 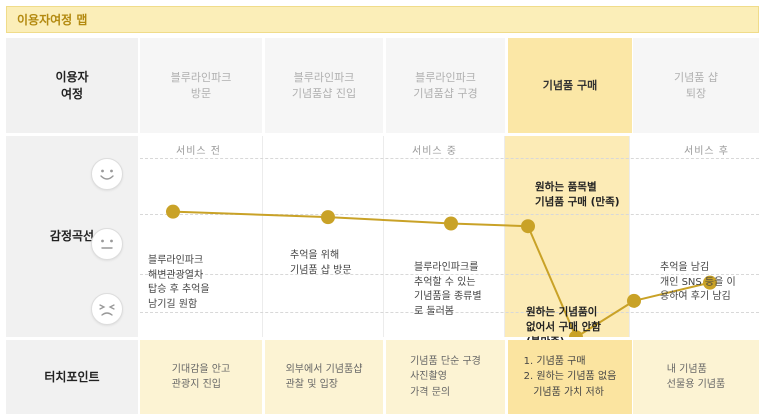 What do you see at coordinates (449, 312) in the screenshot?
I see `unhappy-guide-line` at bounding box center [449, 312].